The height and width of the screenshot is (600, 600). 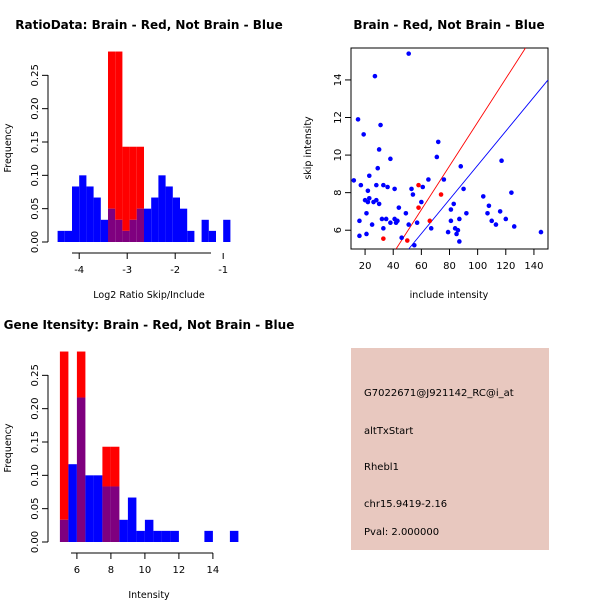 What do you see at coordinates (175, 270) in the screenshot?
I see `h1-x-tick-label: -2` at bounding box center [175, 270].